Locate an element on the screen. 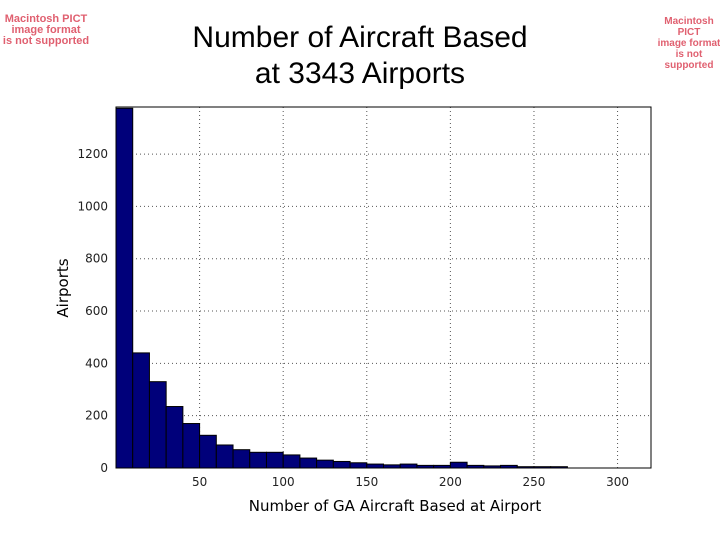 Image resolution: width=720 pixels, height=540 pixels. y-tick-label: 1000 is located at coordinates (92, 206).